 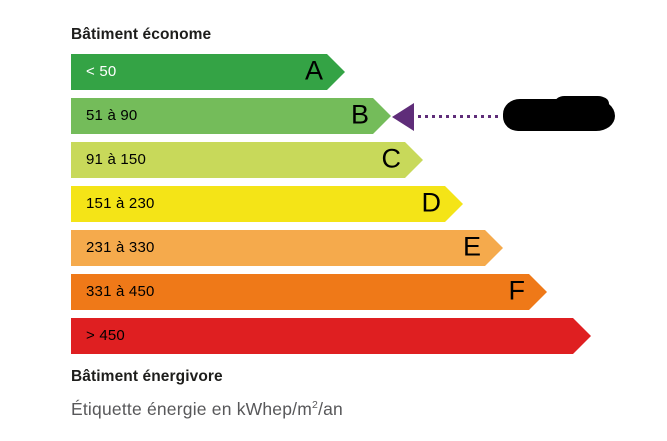 What do you see at coordinates (141, 34) in the screenshot?
I see `caption-economical-building: Bâtiment économe` at bounding box center [141, 34].